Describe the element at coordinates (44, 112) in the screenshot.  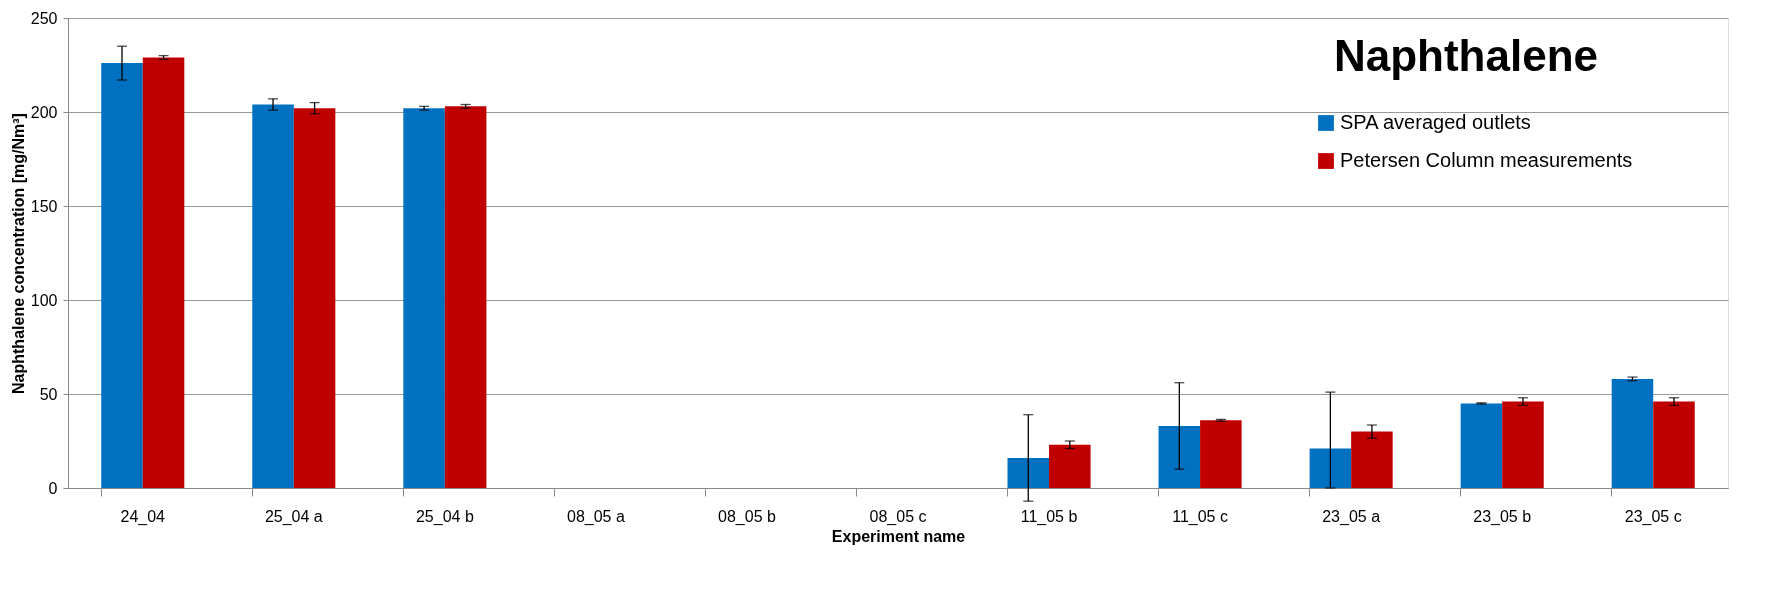
I see `y-tick-label: 200` at that location.